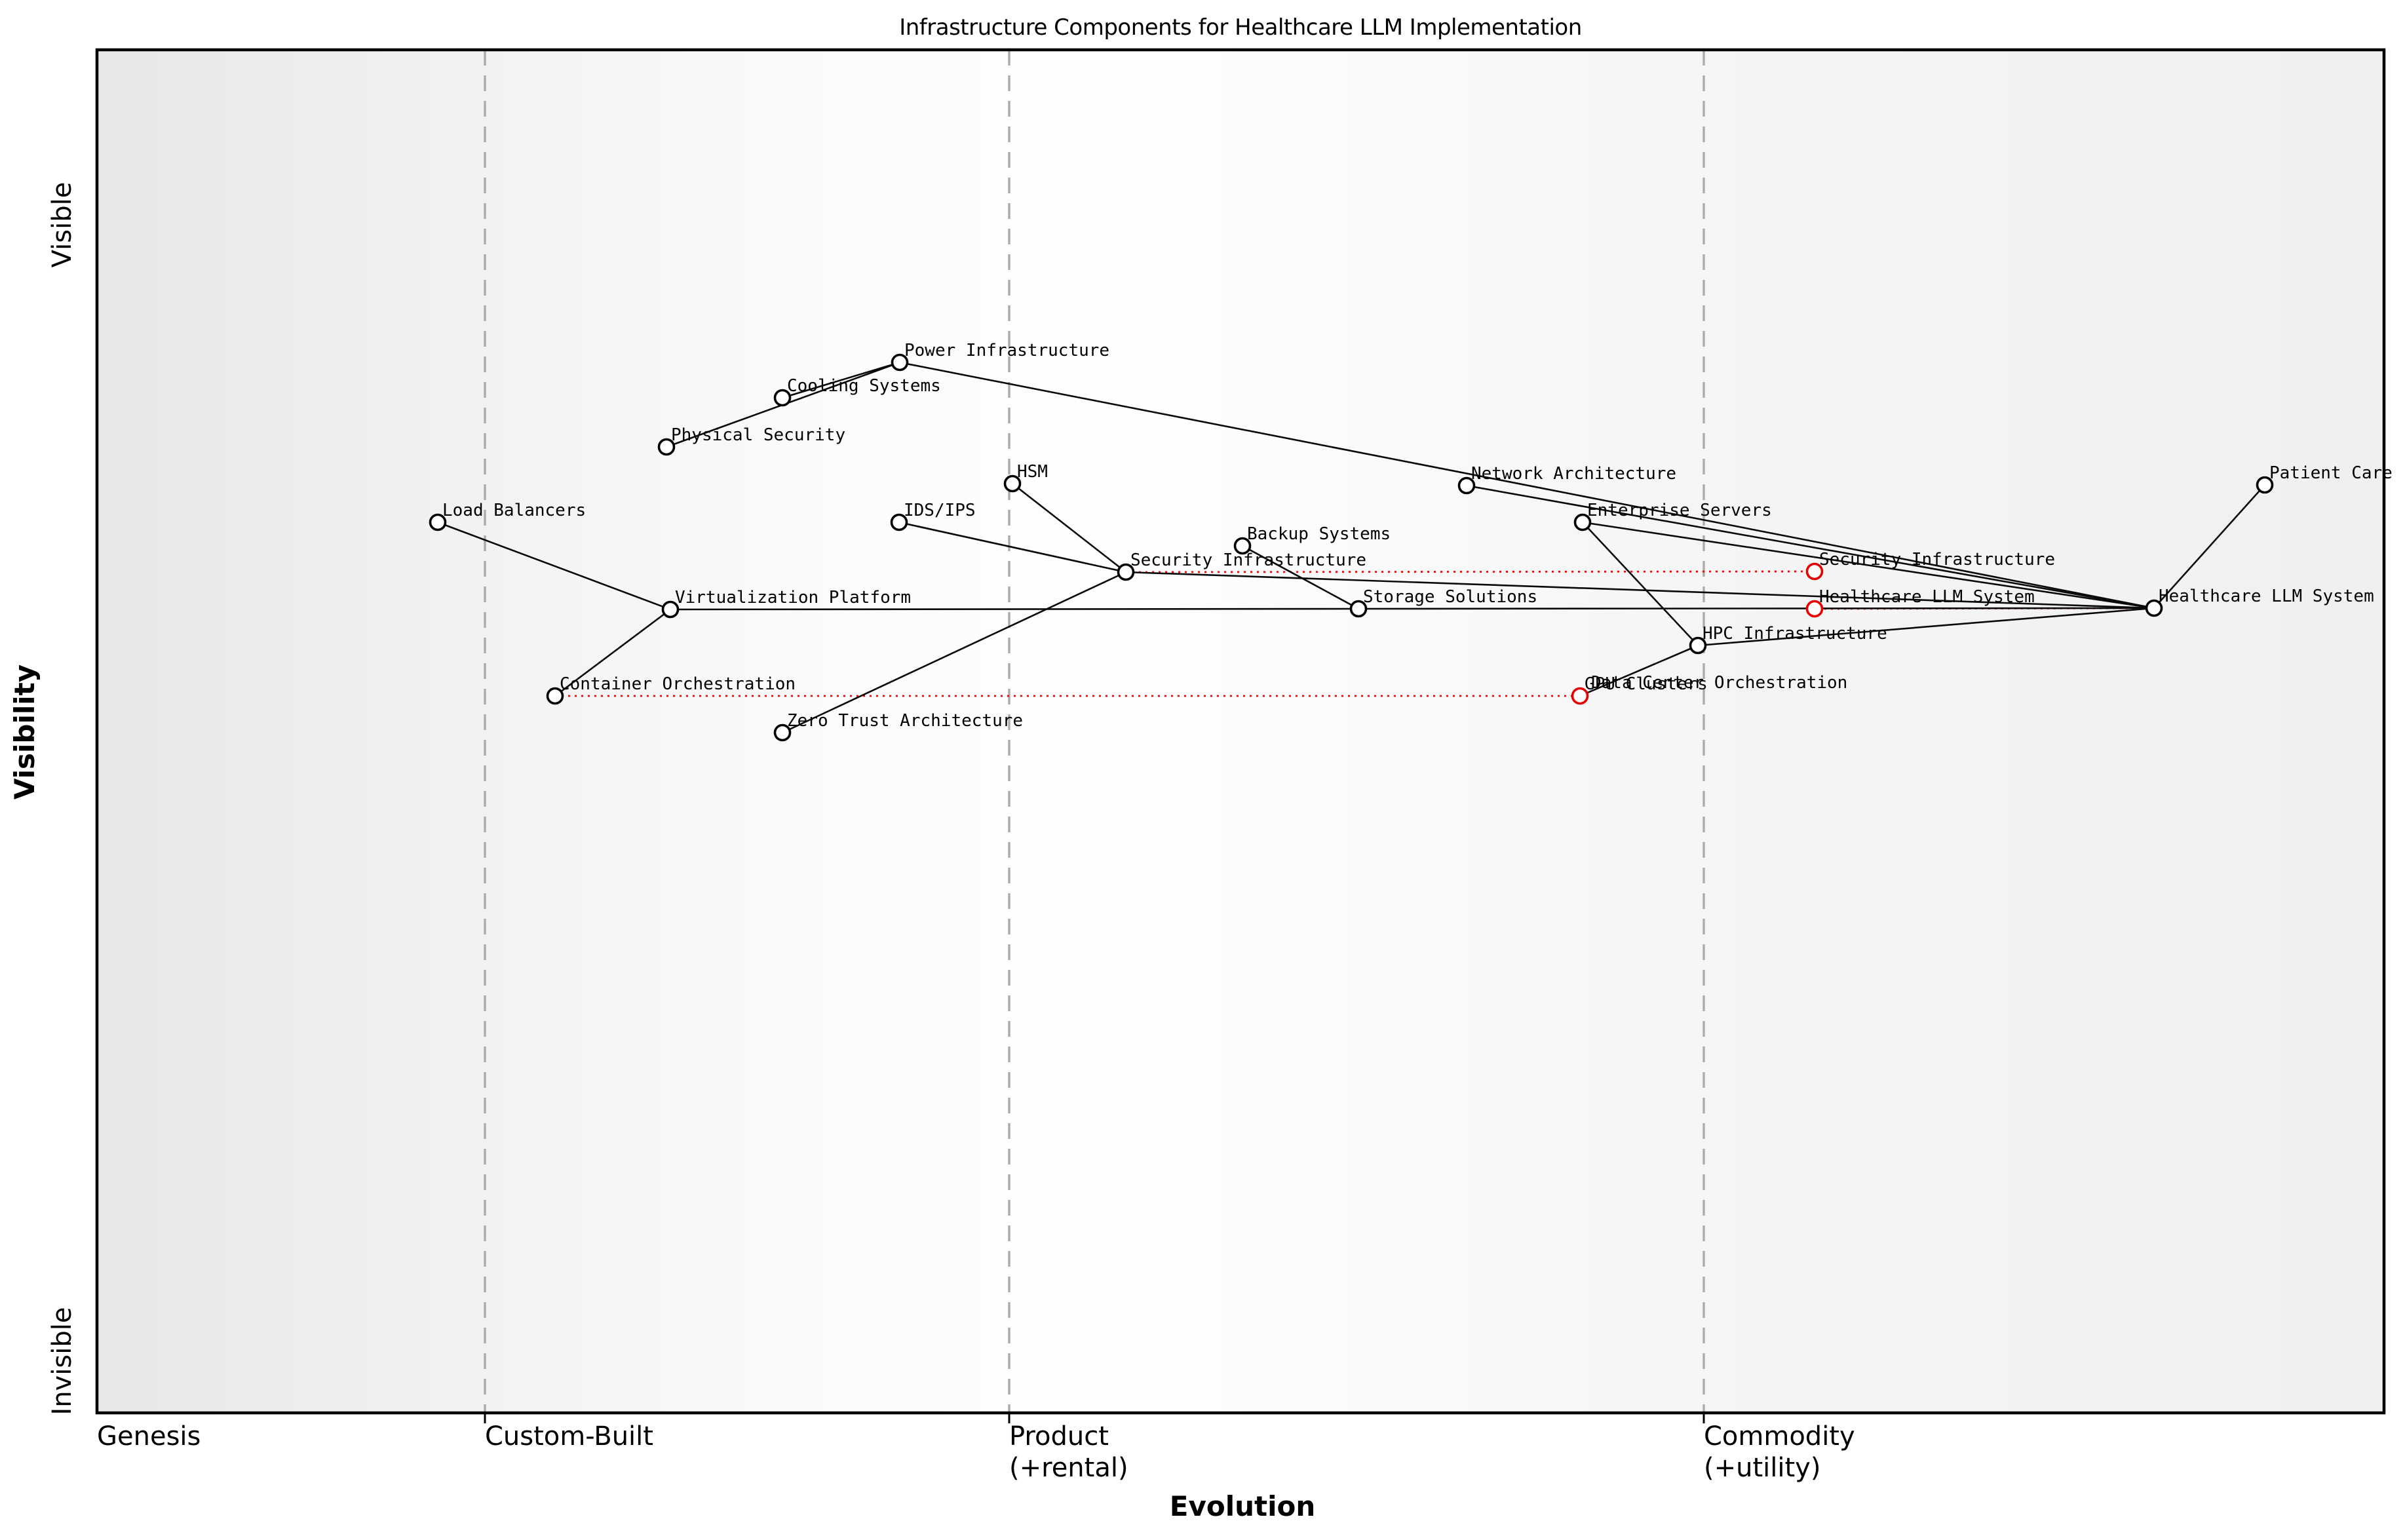 This screenshot has height=1540, width=2405. What do you see at coordinates (1814, 609) in the screenshot?
I see `map-node-healthcare_red-evolved` at bounding box center [1814, 609].